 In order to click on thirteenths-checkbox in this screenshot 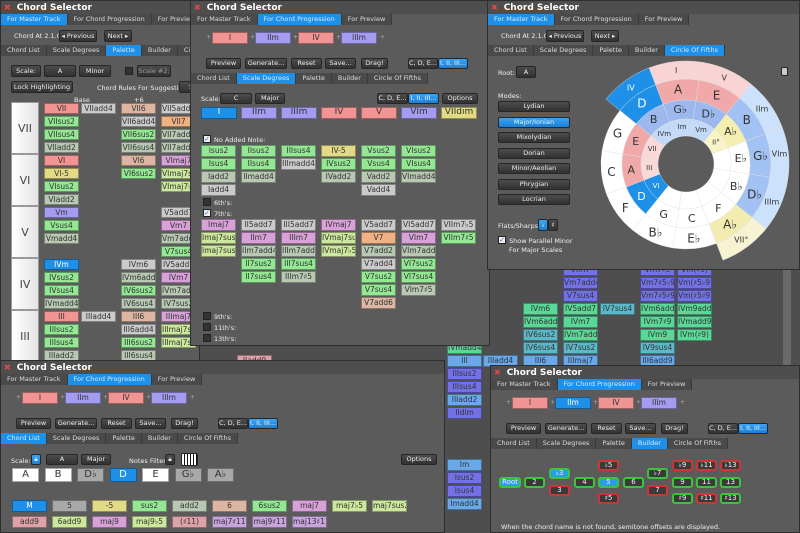, I will do `click(207, 338)`.